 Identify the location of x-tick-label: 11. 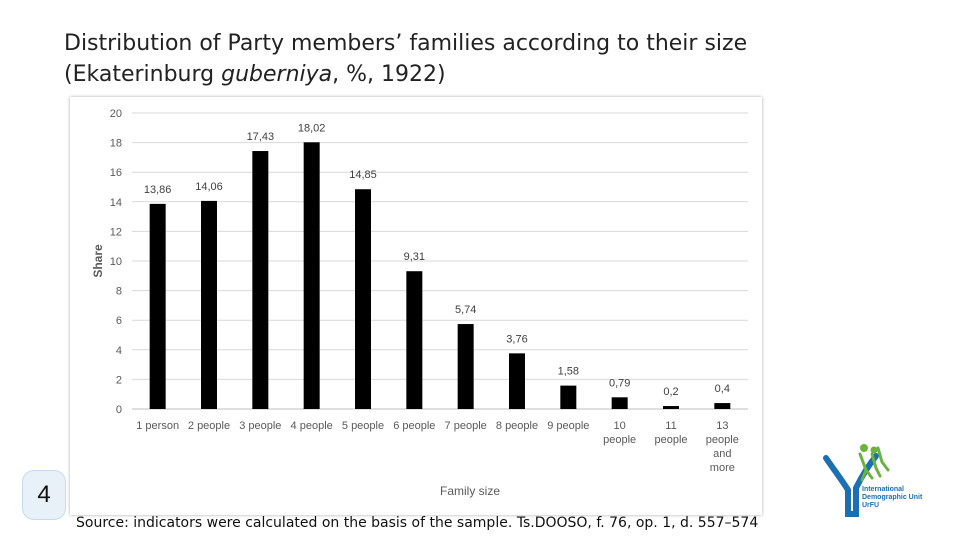
(670, 426).